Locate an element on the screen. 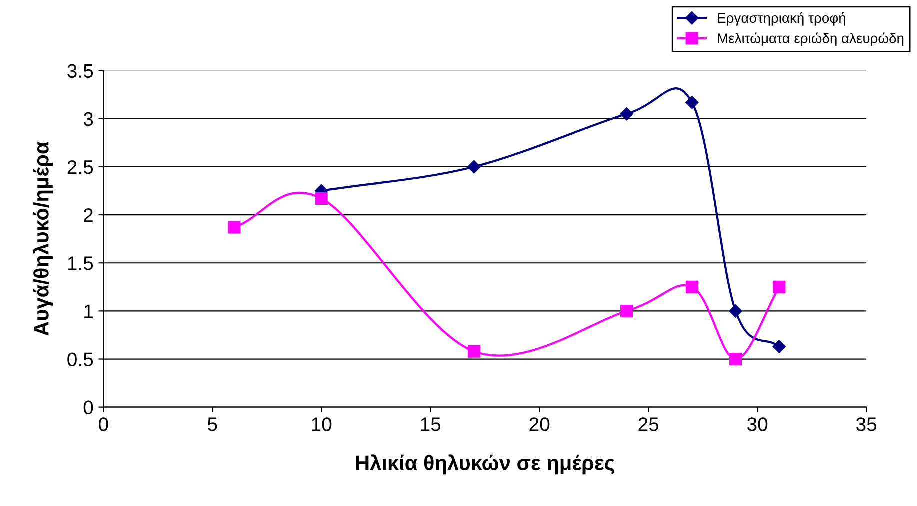 The width and height of the screenshot is (917, 506). y-tick-label: 3 is located at coordinates (89, 119).